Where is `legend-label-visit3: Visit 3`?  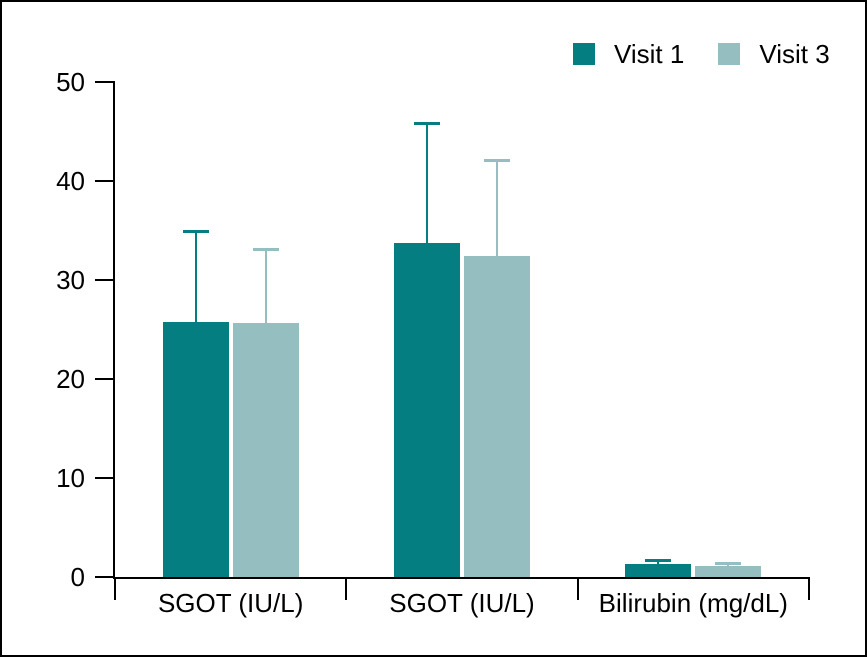 legend-label-visit3: Visit 3 is located at coordinates (794, 54).